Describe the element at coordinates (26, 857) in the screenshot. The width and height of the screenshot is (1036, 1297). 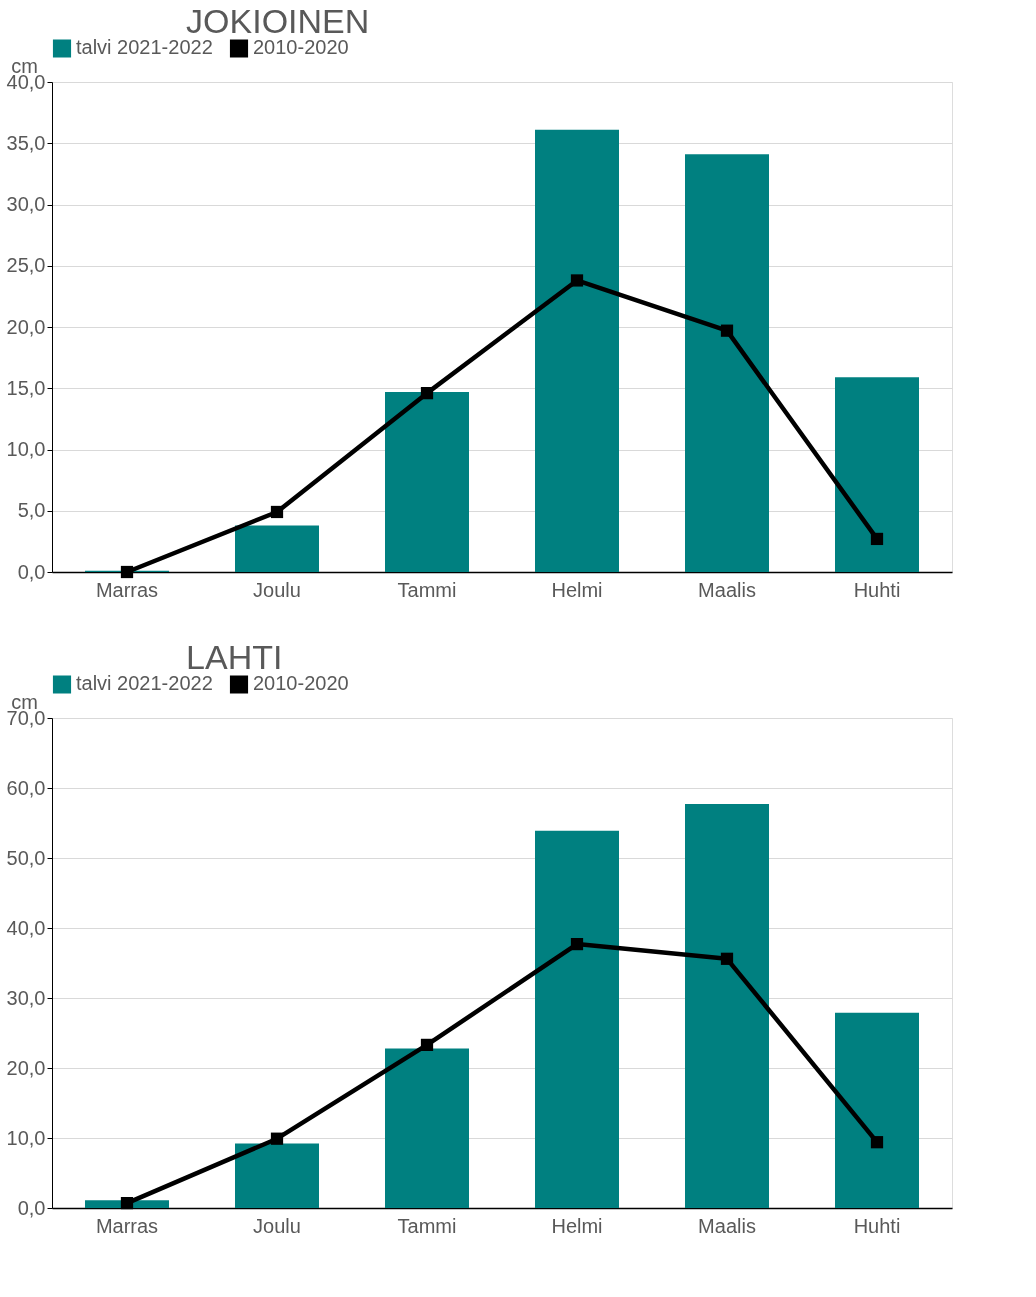
I see `y-tick-label: 50,0` at that location.